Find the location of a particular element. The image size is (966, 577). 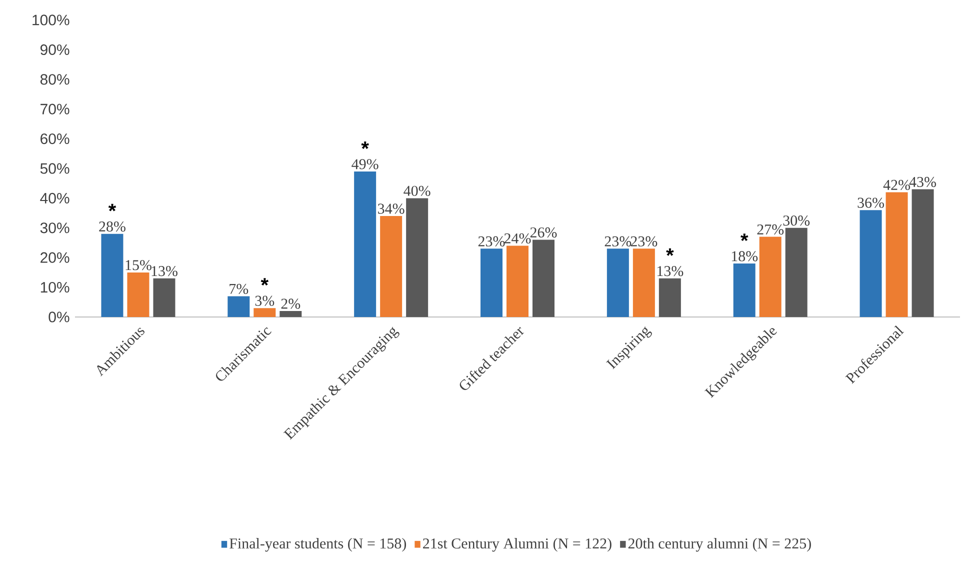

data-label: 36% is located at coordinates (871, 203).